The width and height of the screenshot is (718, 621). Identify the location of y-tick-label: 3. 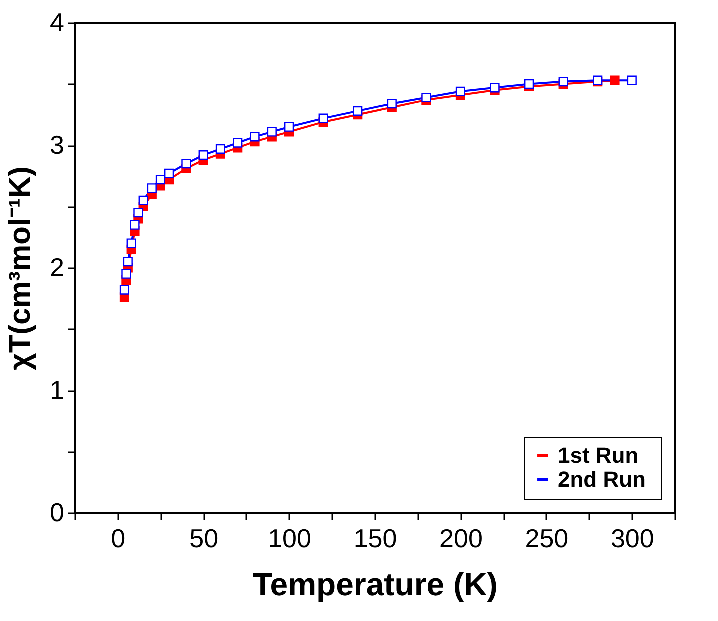
(57, 145).